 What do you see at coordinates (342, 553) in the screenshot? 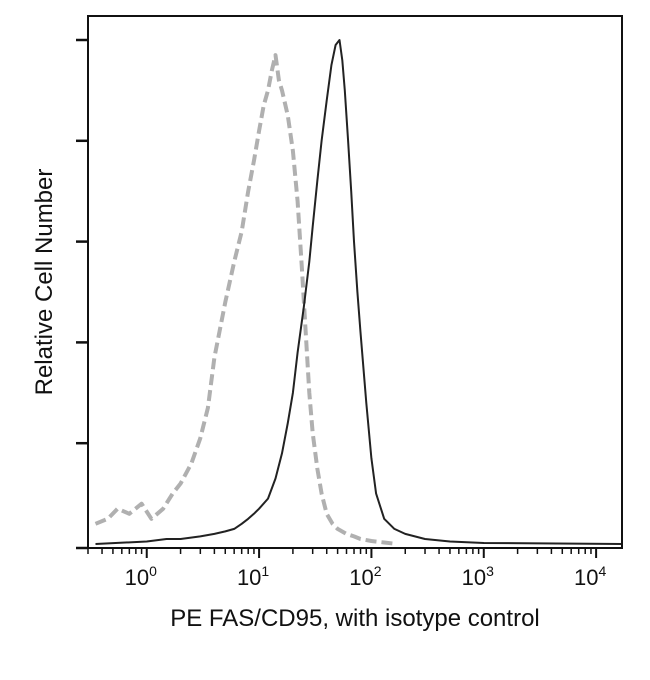
I see `x-axis-ticks` at bounding box center [342, 553].